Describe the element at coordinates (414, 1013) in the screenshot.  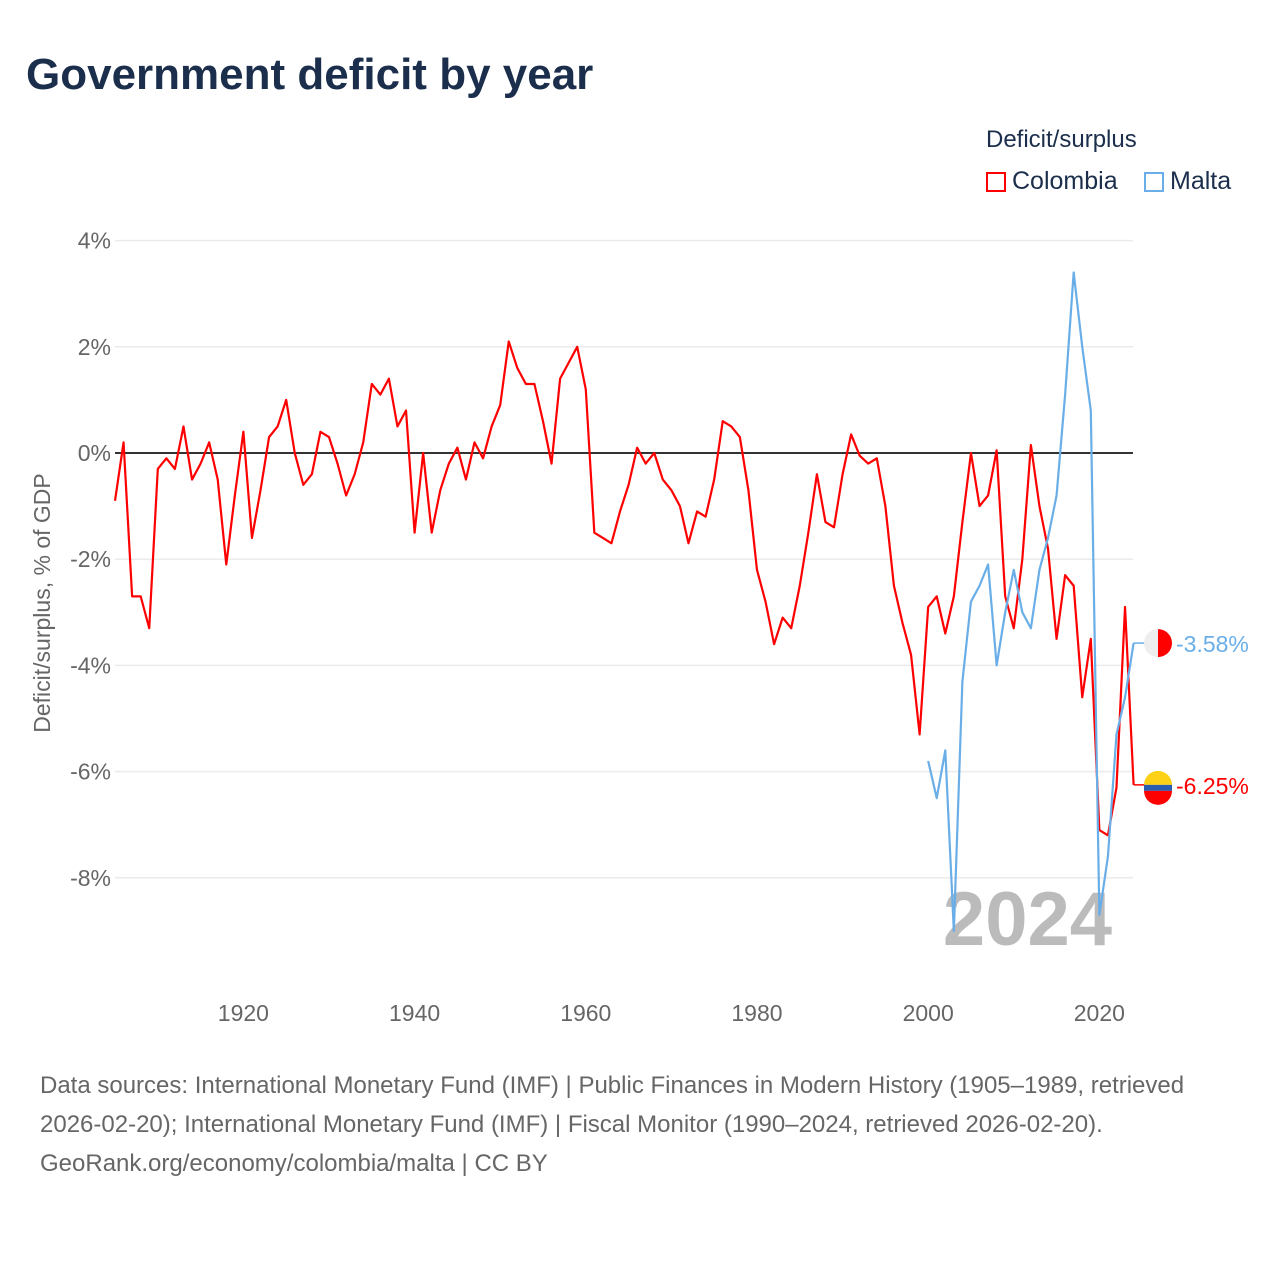
I see `x-tick-label: 1940` at that location.